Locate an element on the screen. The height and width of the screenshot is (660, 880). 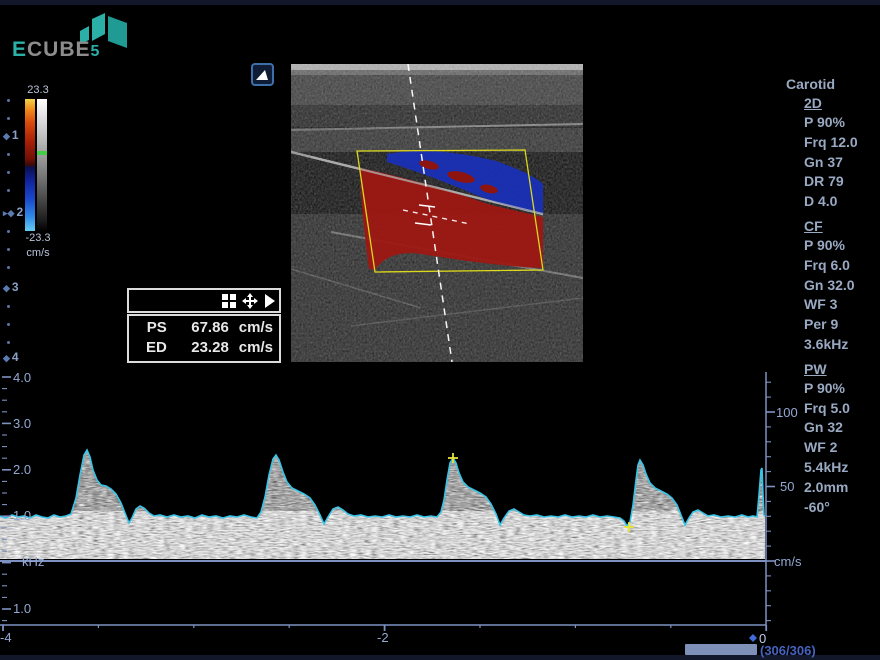
gray-map-marker is located at coordinates (42, 153).